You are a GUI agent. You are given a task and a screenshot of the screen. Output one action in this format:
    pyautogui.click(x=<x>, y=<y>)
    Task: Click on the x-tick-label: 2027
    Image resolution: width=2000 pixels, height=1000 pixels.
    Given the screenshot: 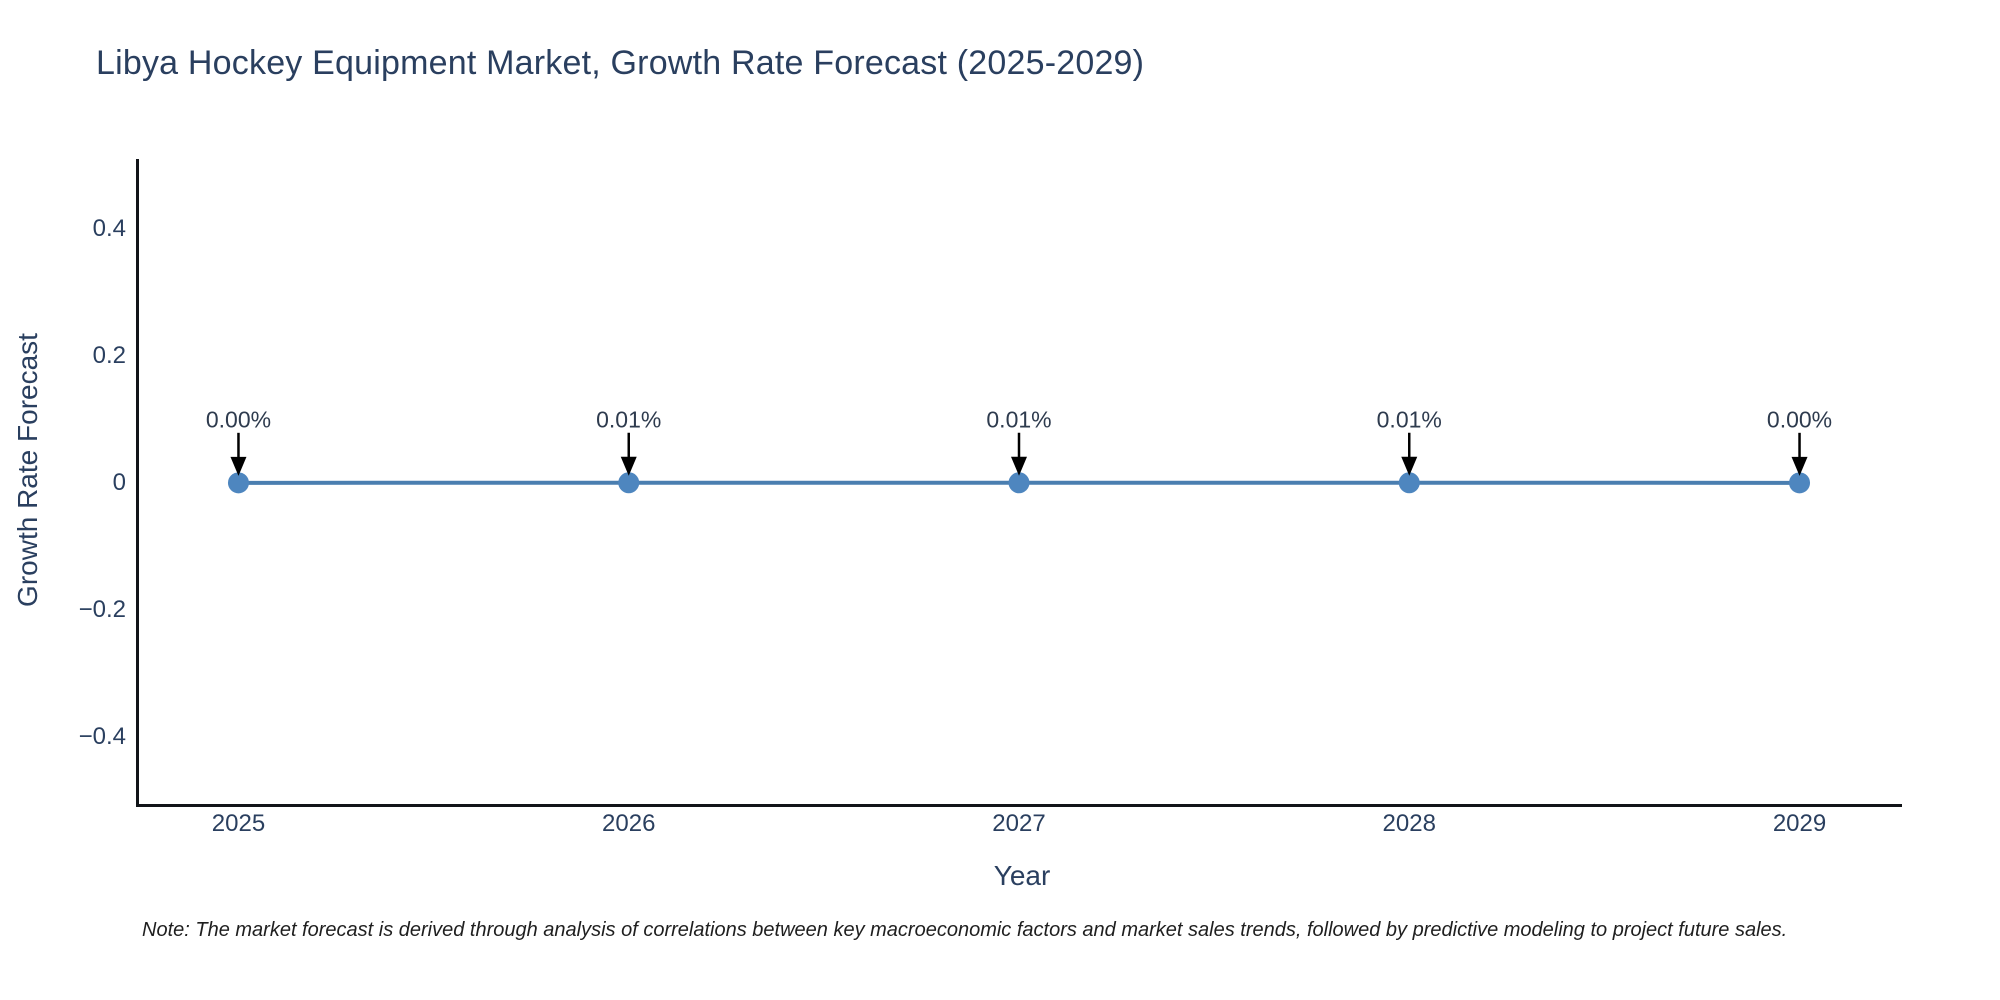 What is the action you would take?
    pyautogui.click(x=1019, y=823)
    